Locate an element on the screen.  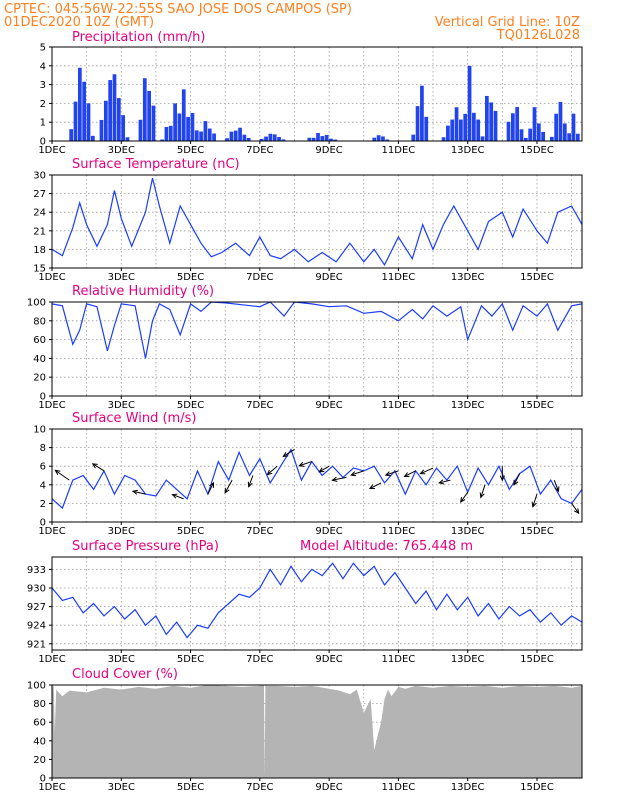
y-tick-label: 8 is located at coordinates (43, 448).